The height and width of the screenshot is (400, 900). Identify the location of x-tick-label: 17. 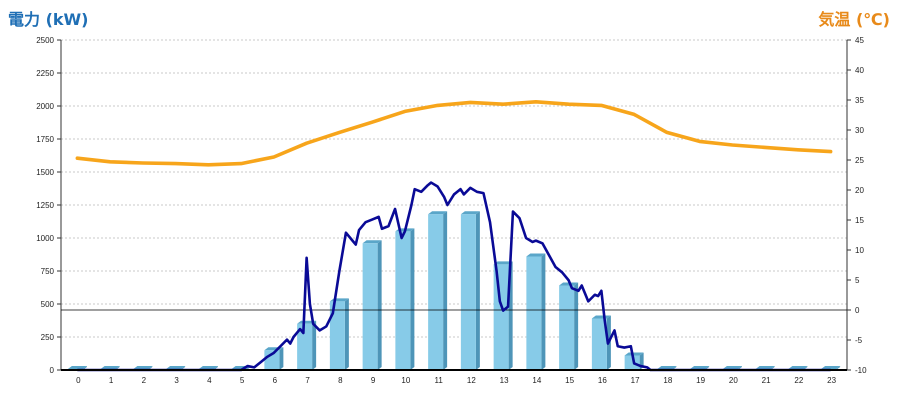
(635, 380).